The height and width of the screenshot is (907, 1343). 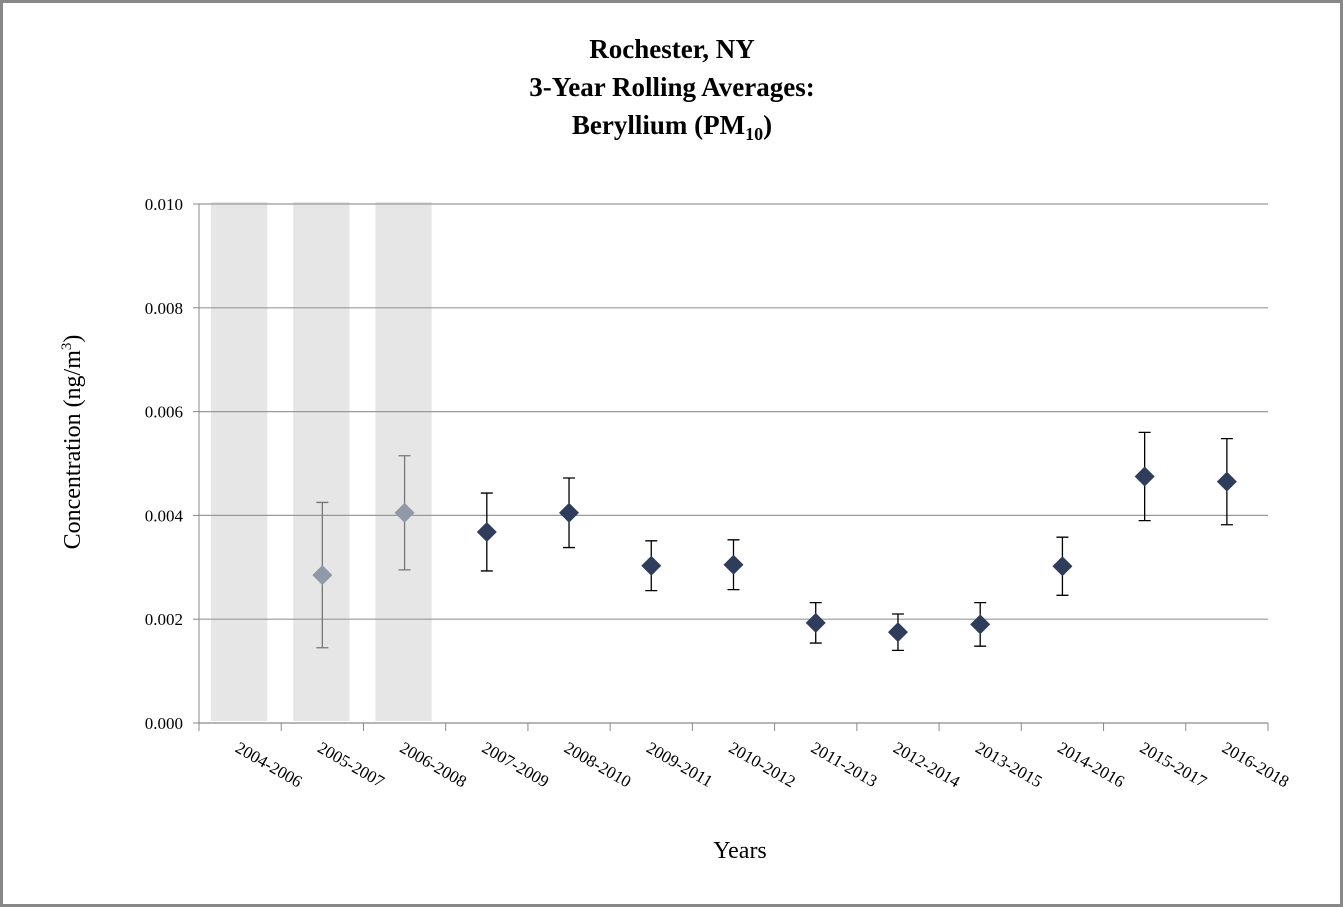 What do you see at coordinates (740, 851) in the screenshot?
I see `x-axis-label: Years` at bounding box center [740, 851].